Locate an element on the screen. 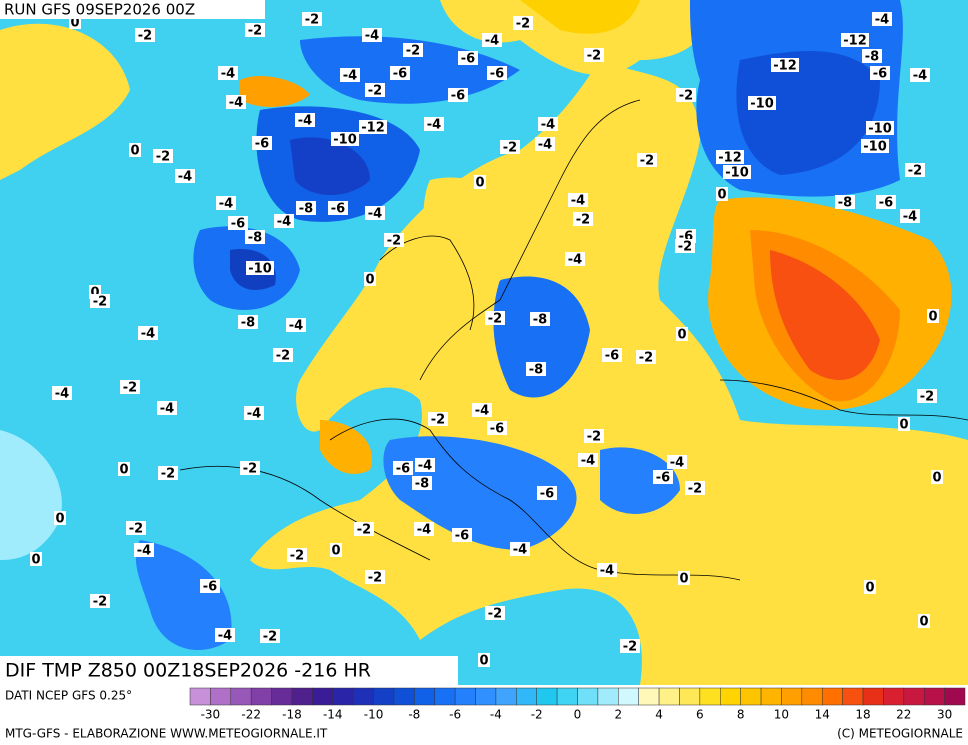 This screenshot has width=968, height=745. contour-label: -8 is located at coordinates (540, 320).